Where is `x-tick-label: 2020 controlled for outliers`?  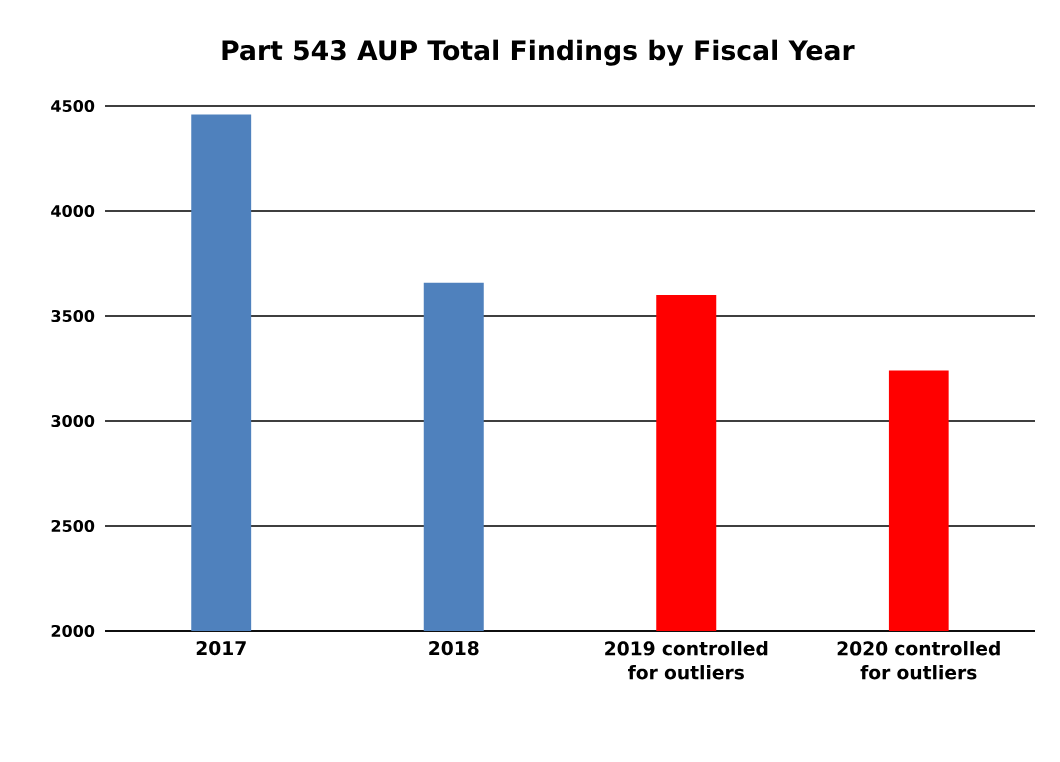
x-tick-label: 2020 controlled for outliers is located at coordinates (918, 660).